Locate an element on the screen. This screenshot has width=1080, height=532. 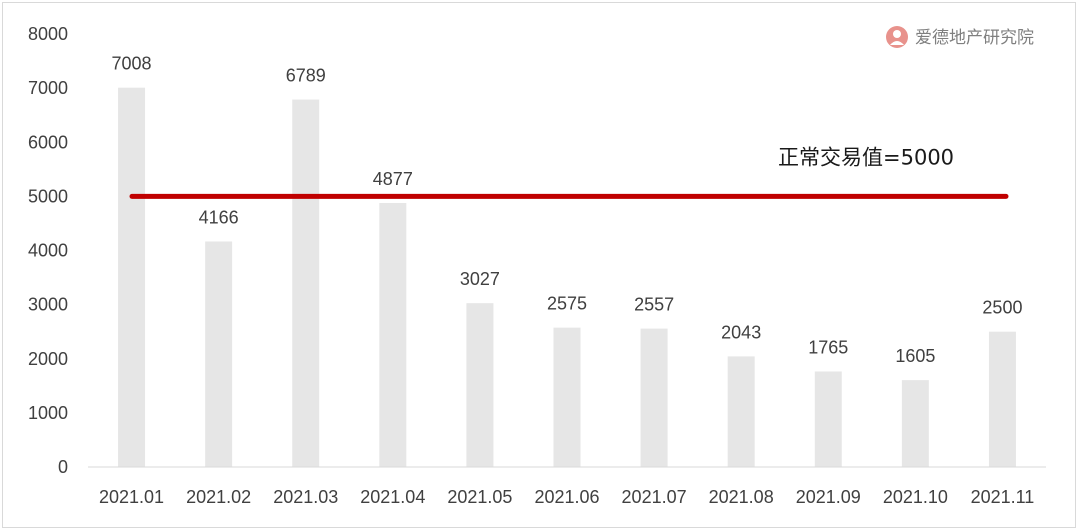
watermark: 爱德地产研究院 is located at coordinates (960, 37).